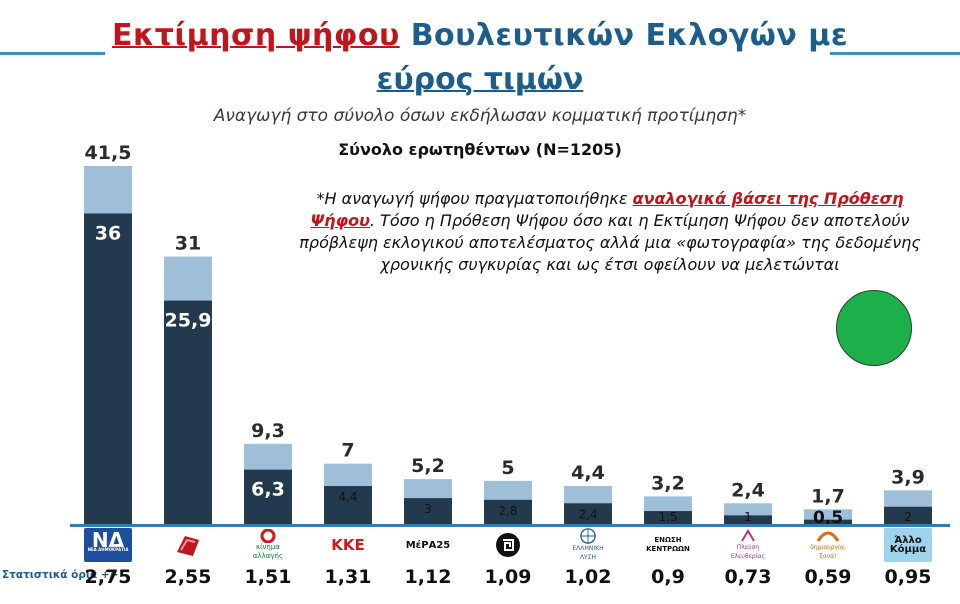 Image resolution: width=960 pixels, height=604 pixels. What do you see at coordinates (268, 577) in the screenshot?
I see `stat-error-value-2: 1,51` at bounding box center [268, 577].